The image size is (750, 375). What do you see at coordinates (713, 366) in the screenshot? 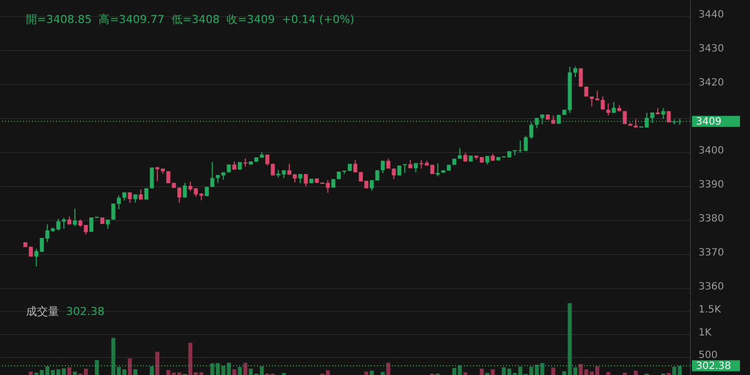
I see `ref-line-label: 302.38` at bounding box center [713, 366].